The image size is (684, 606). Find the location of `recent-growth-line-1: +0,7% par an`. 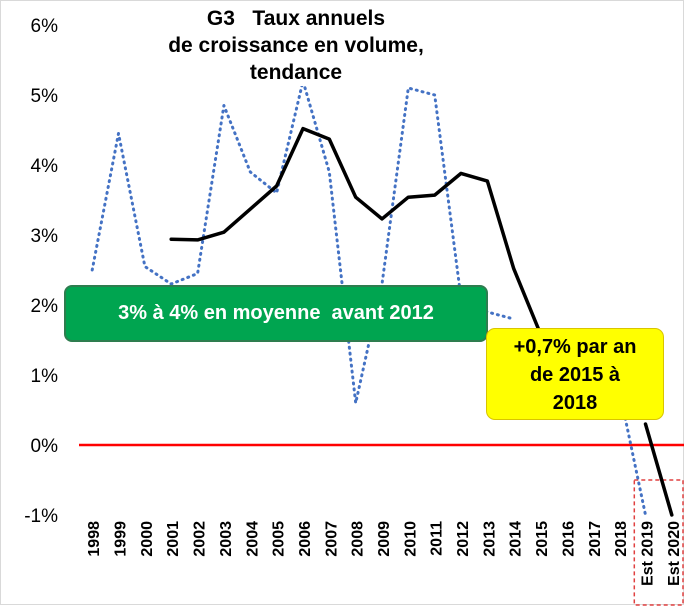

recent-growth-line-1: +0,7% par an is located at coordinates (575, 347).